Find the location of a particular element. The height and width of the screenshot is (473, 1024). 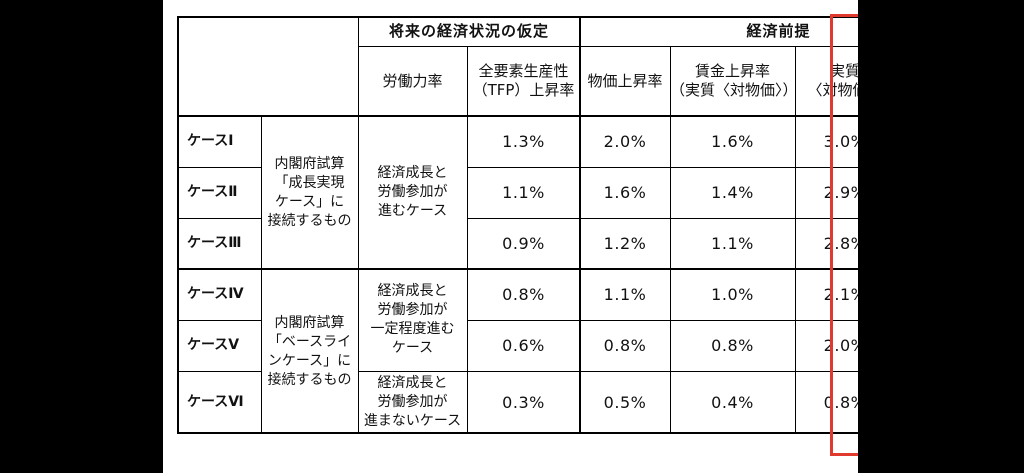

case-label: ケースⅤ is located at coordinates (213, 345).